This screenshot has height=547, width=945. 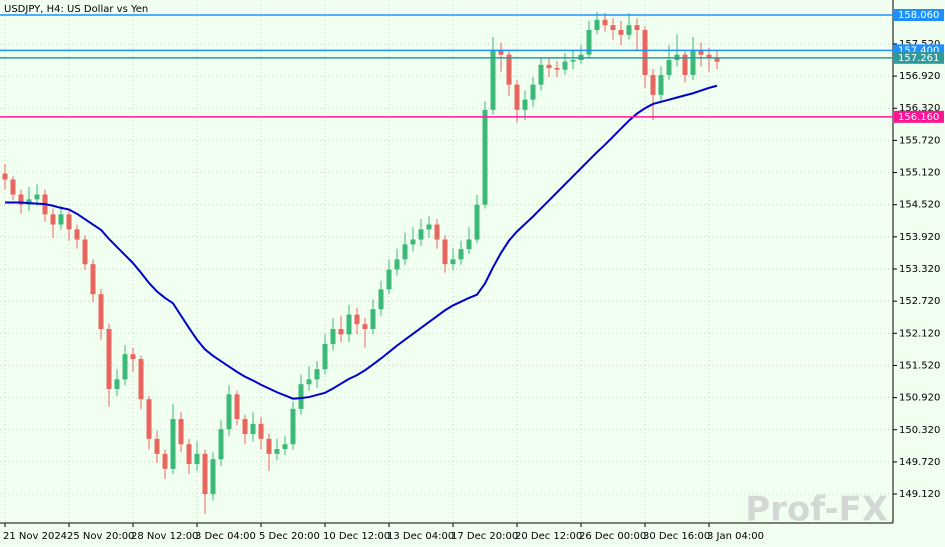 What do you see at coordinates (919, 237) in the screenshot?
I see `y-tick-label: 153.920` at bounding box center [919, 237].